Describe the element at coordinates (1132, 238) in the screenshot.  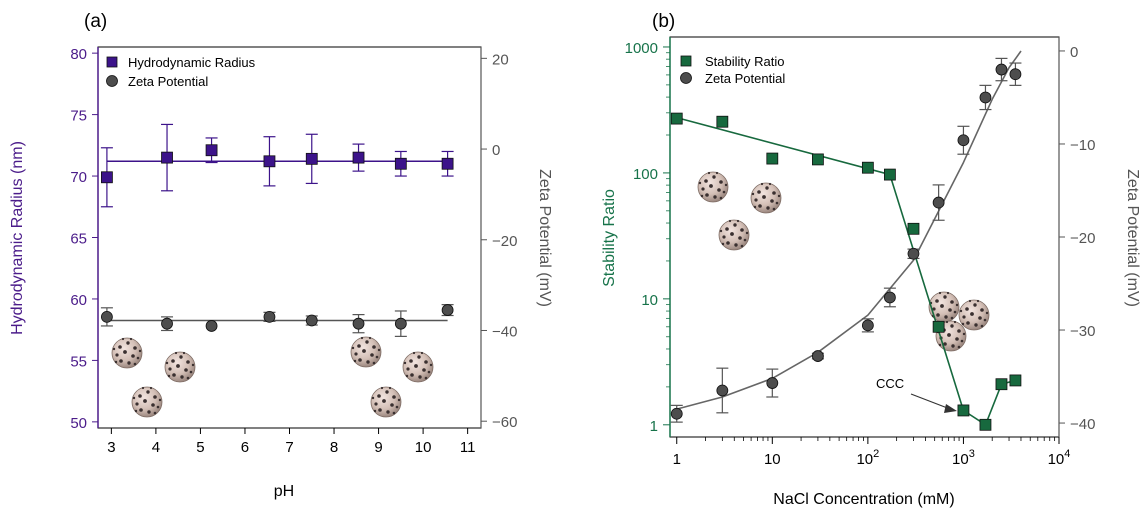
I see `panel-b-right-axis-label: Zeta Potential (mV)` at that location.